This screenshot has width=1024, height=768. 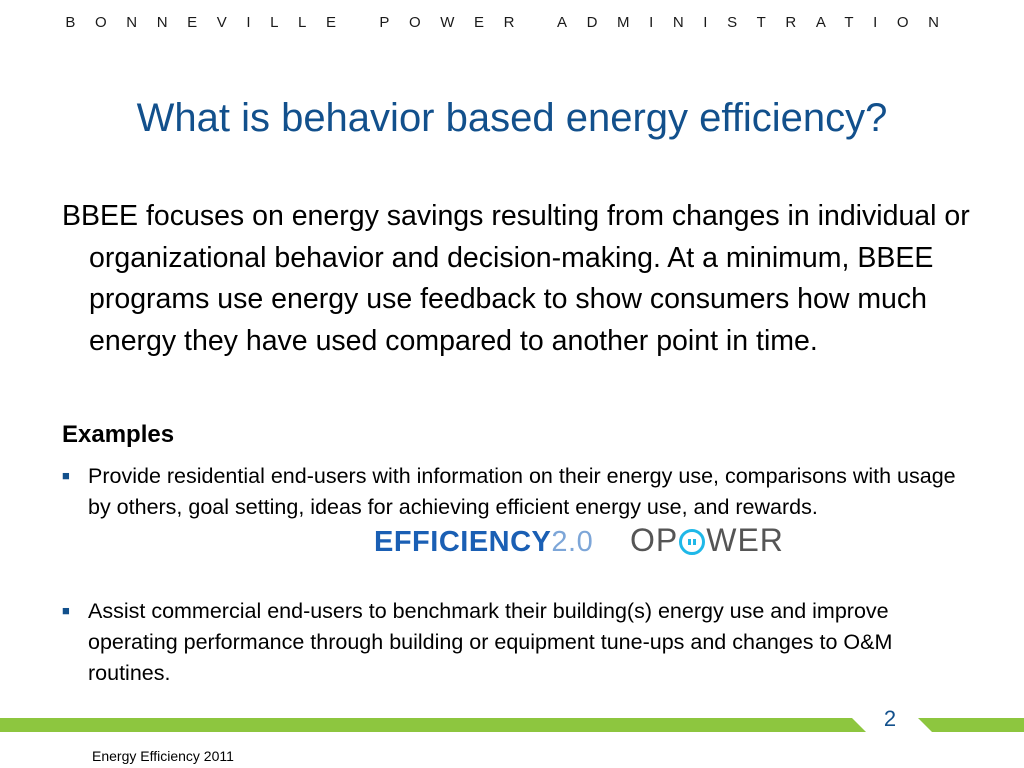 I want to click on efficiency-logo-version: 2.0, so click(x=572, y=542).